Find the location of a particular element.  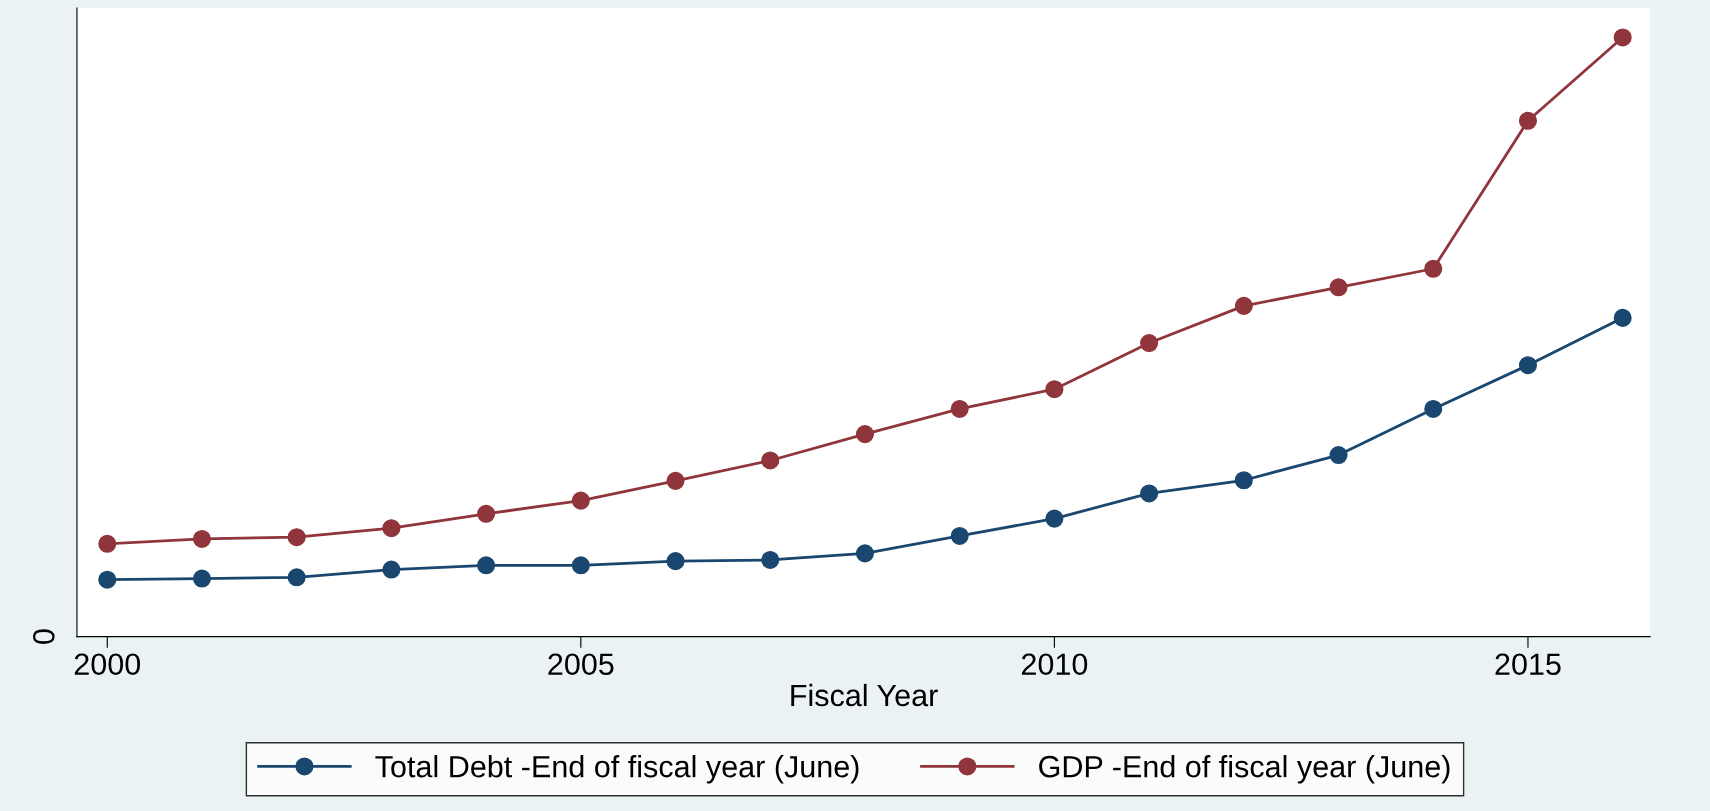

legend-label: GDP -End of fiscal year (June) is located at coordinates (1244, 769).